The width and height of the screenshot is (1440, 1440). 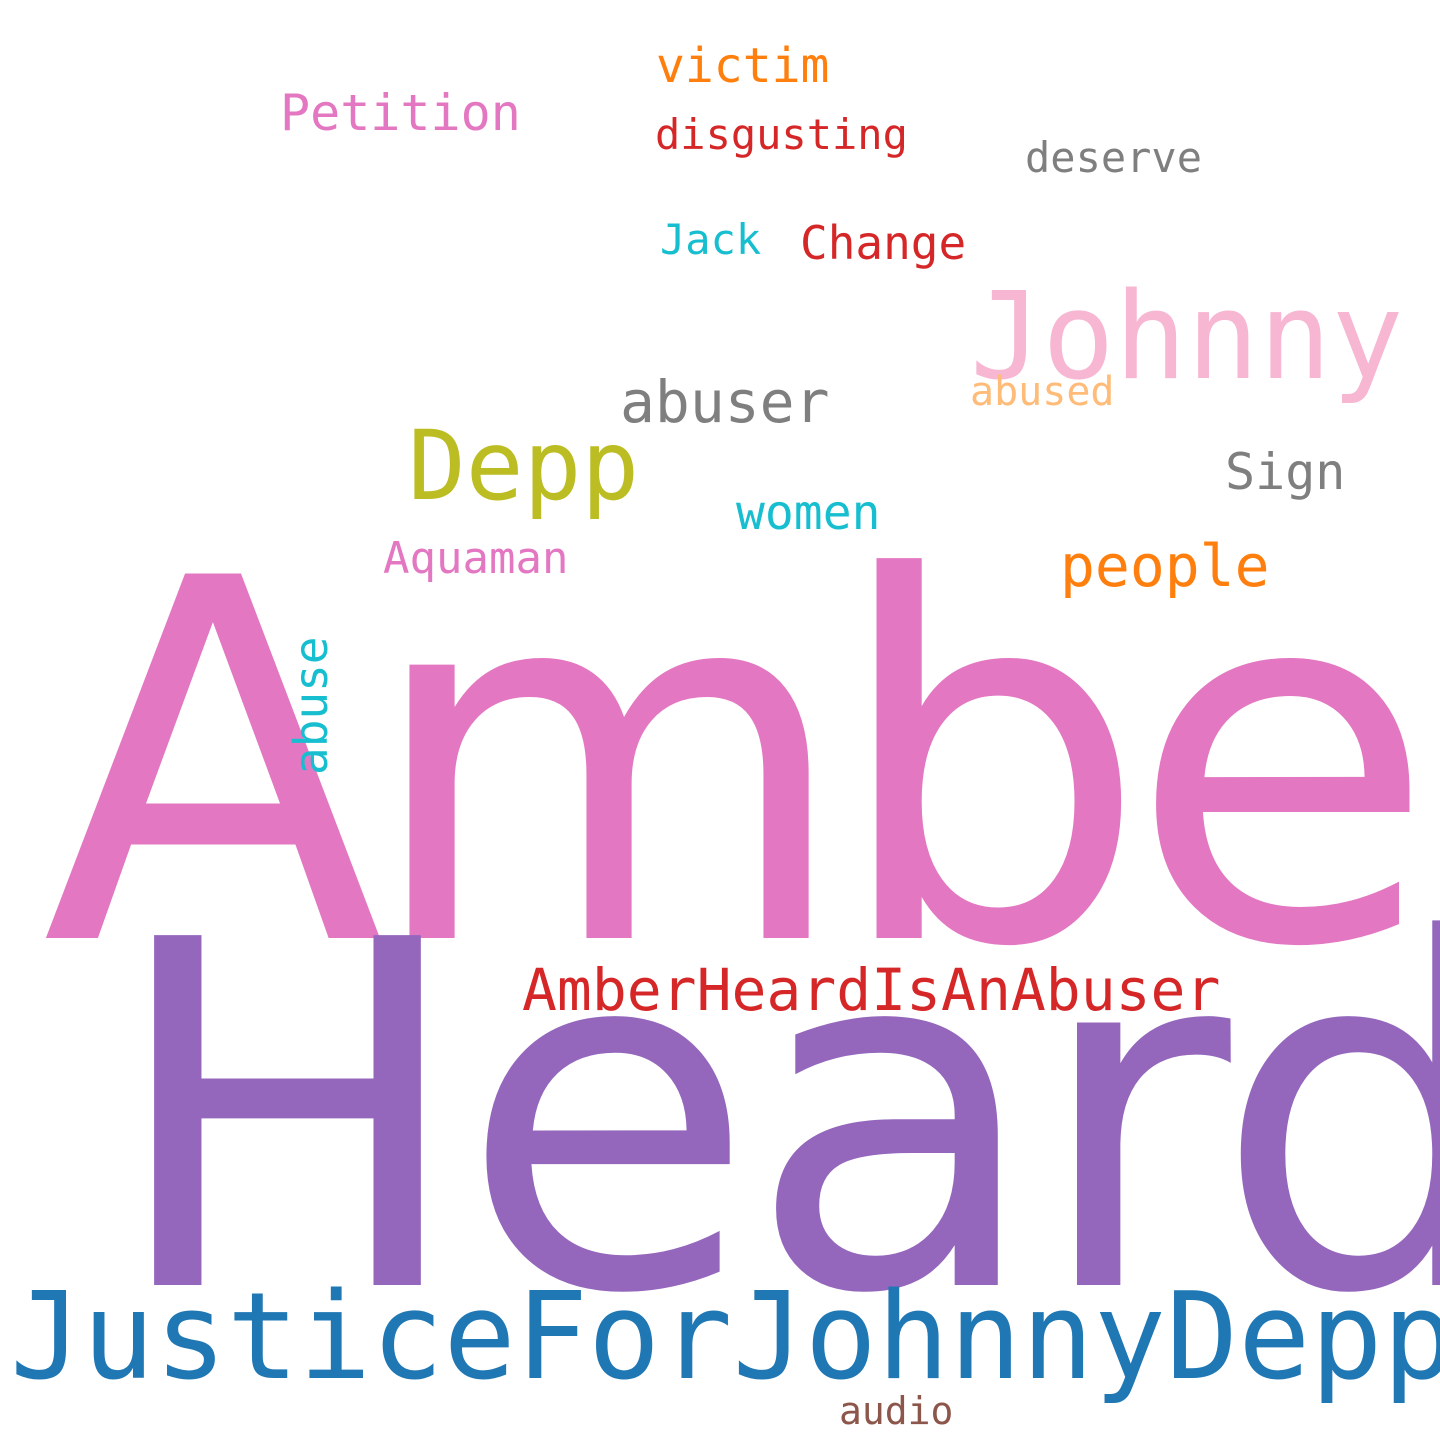 I want to click on word-amberheardisanabuser: AmberHeardIsAnAbuser, so click(x=871, y=990).